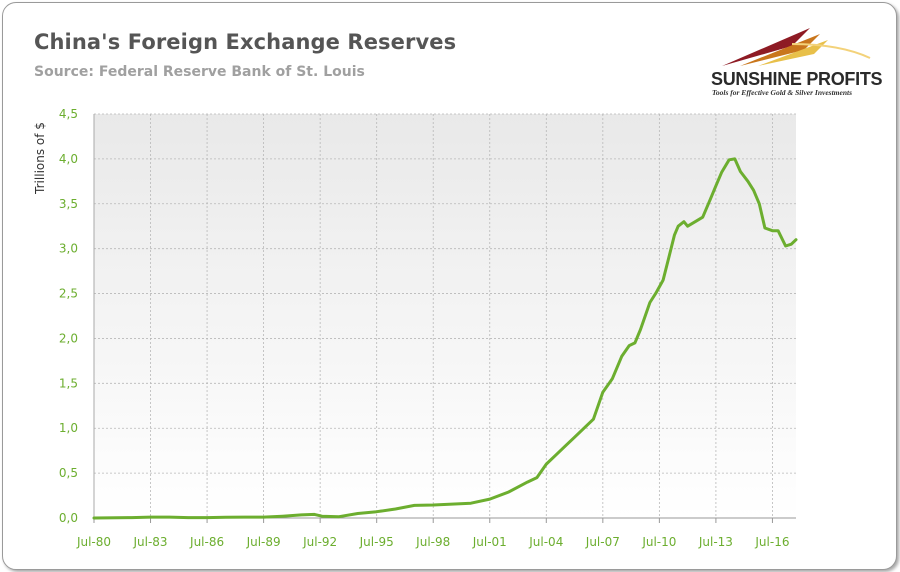  What do you see at coordinates (489, 542) in the screenshot?
I see `x-tick-label: Jul-01` at bounding box center [489, 542].